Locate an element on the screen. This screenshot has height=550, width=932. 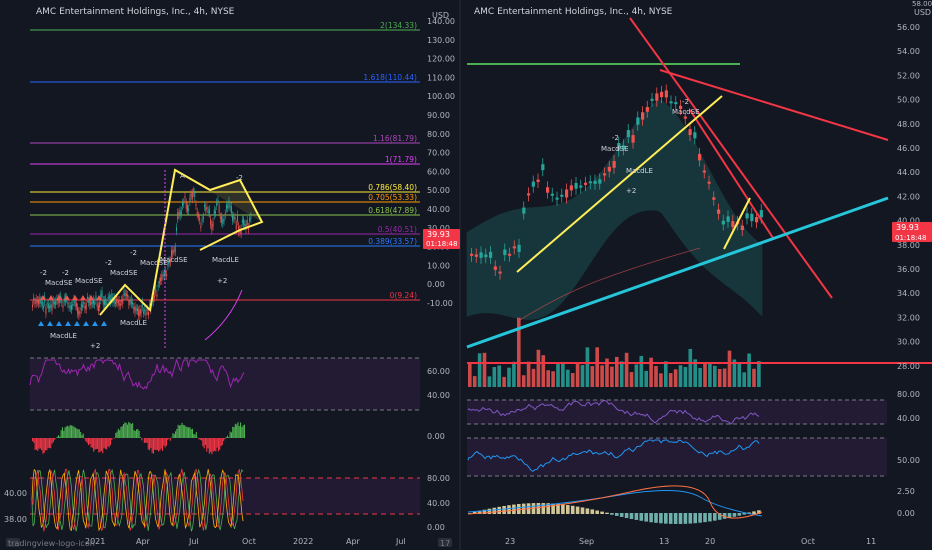
right-price-tick: 40.00 is located at coordinates (908, 221).